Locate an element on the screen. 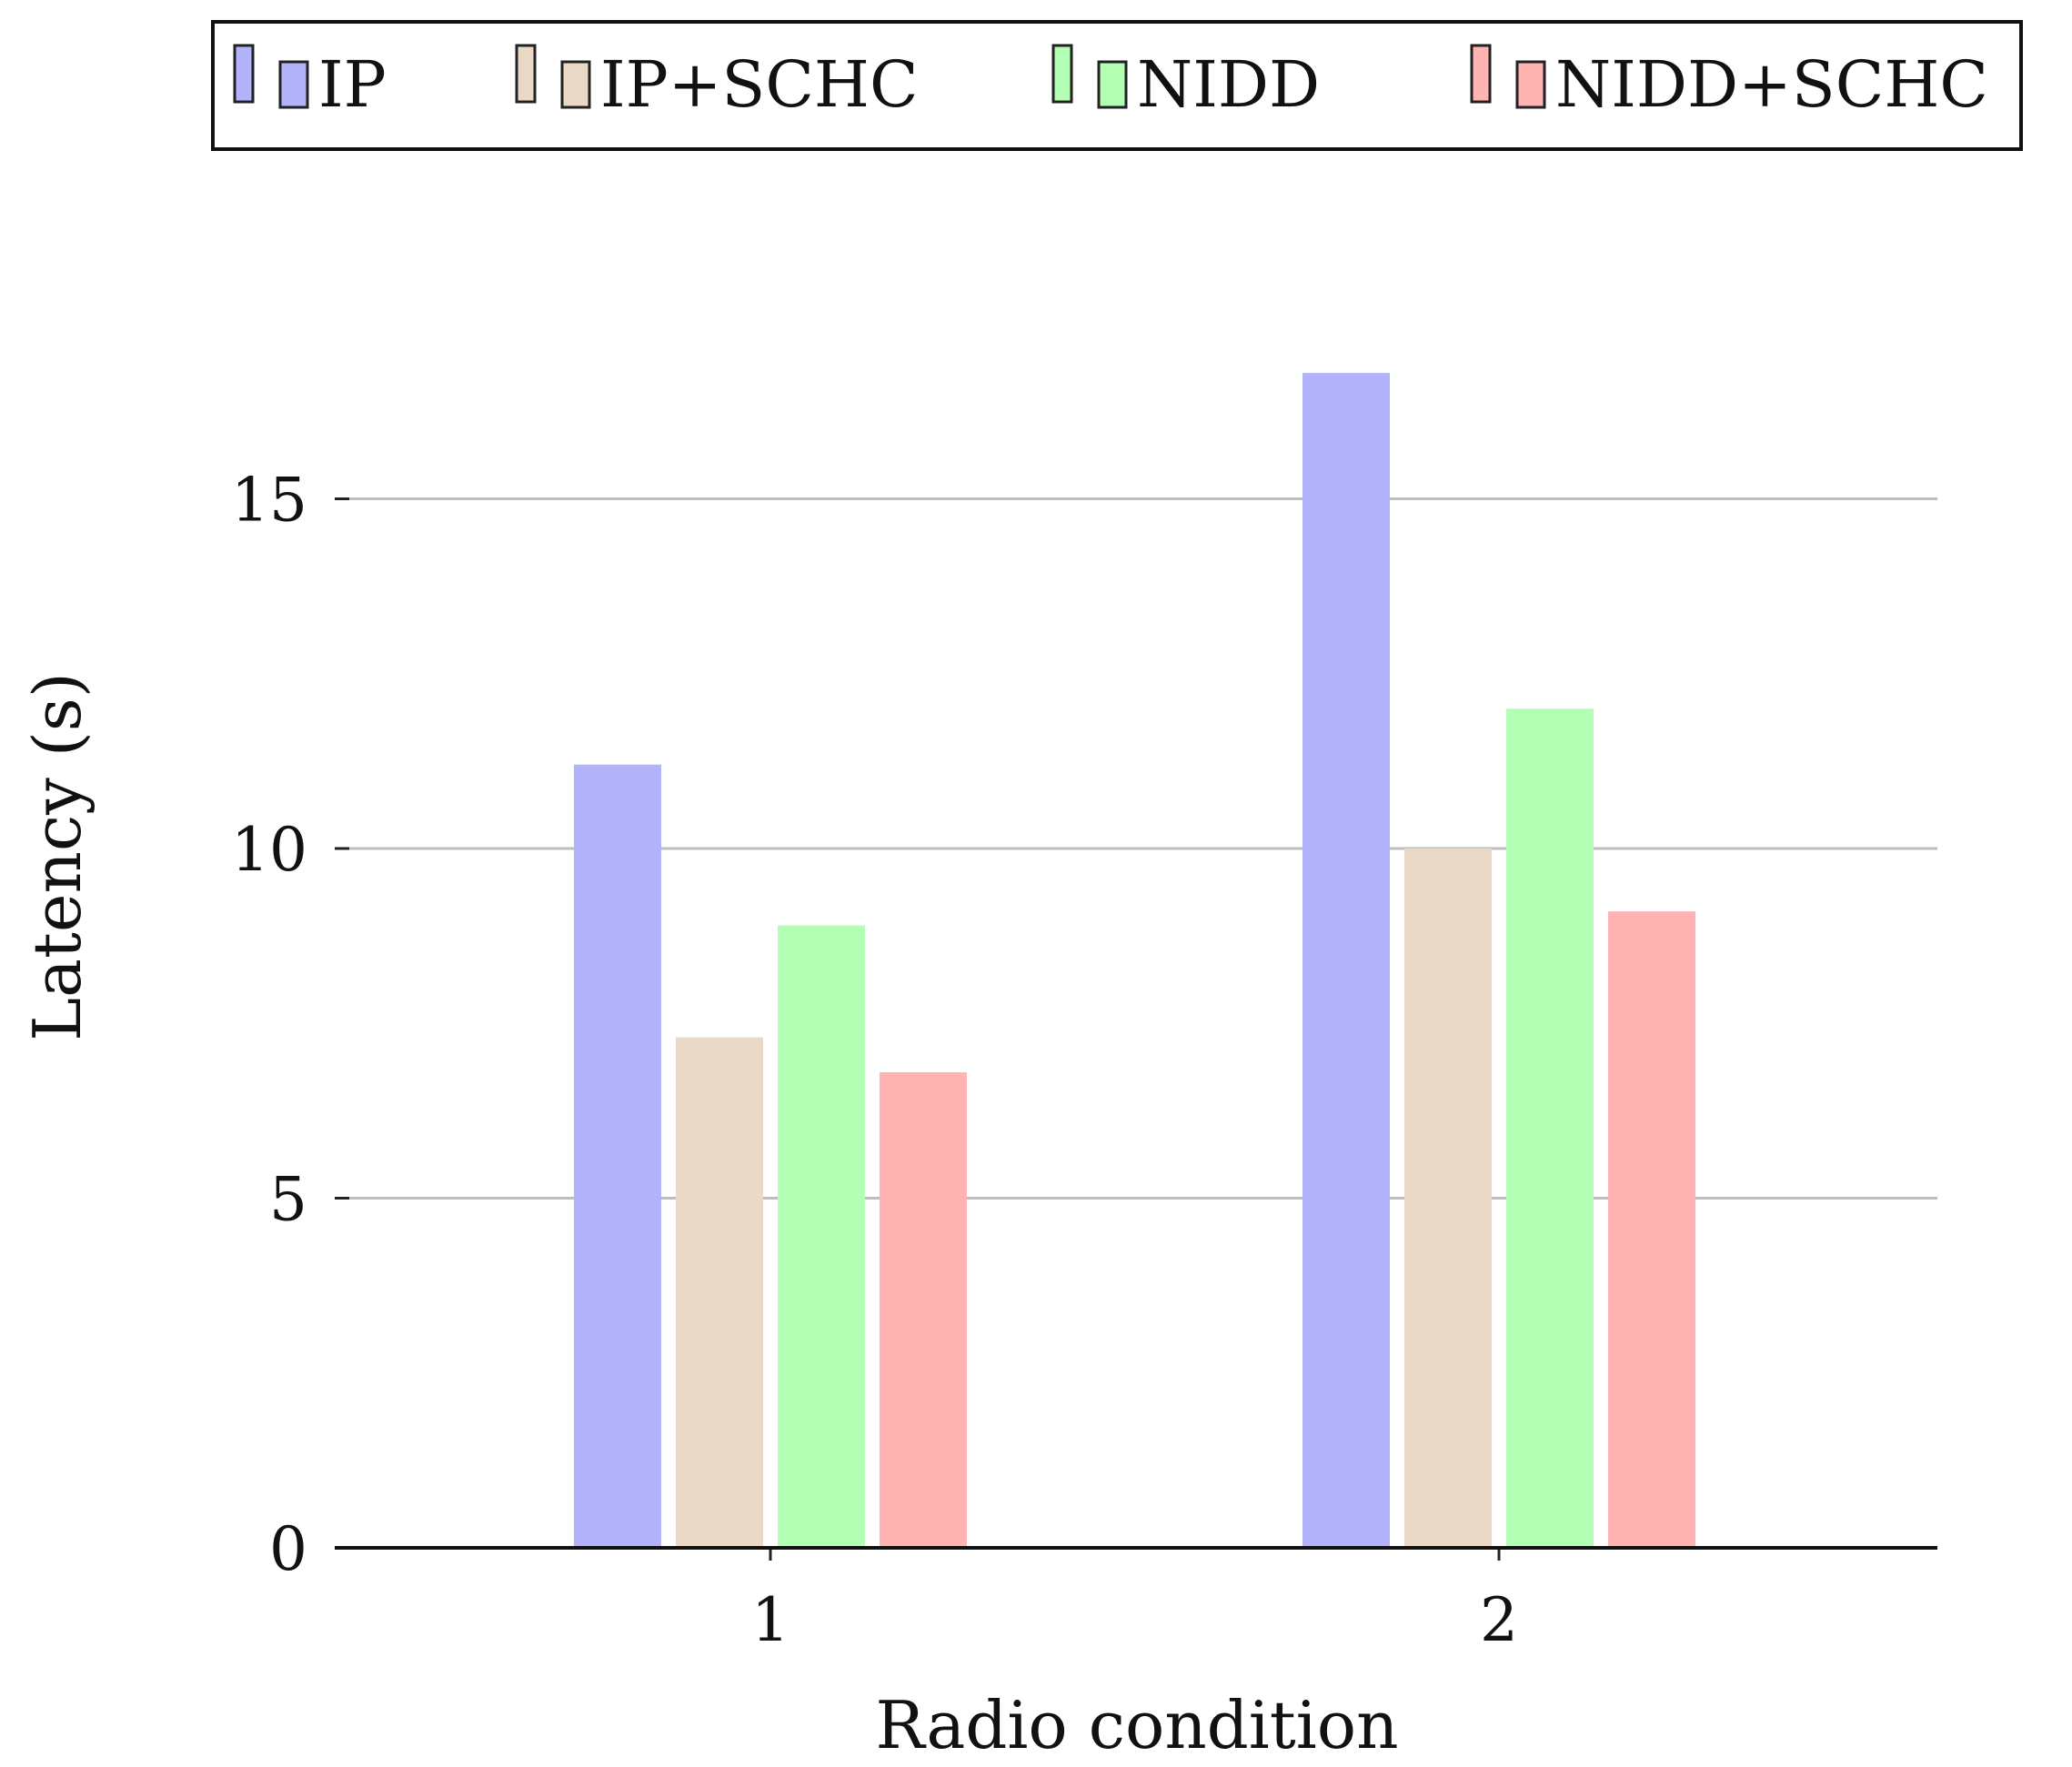  legend-label-2: NIDD is located at coordinates (1228, 84).